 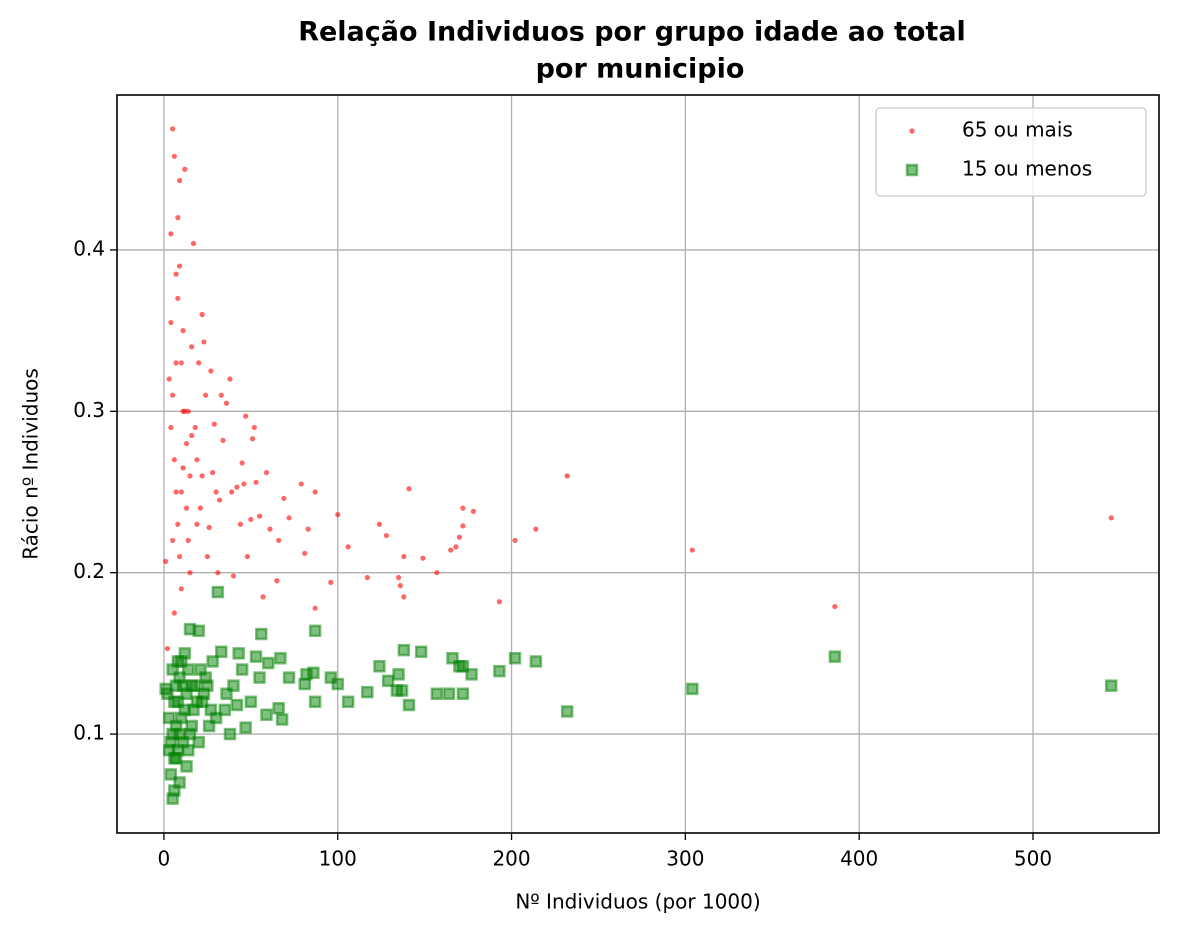 What do you see at coordinates (164, 859) in the screenshot?
I see `x-tick-label: 0` at bounding box center [164, 859].